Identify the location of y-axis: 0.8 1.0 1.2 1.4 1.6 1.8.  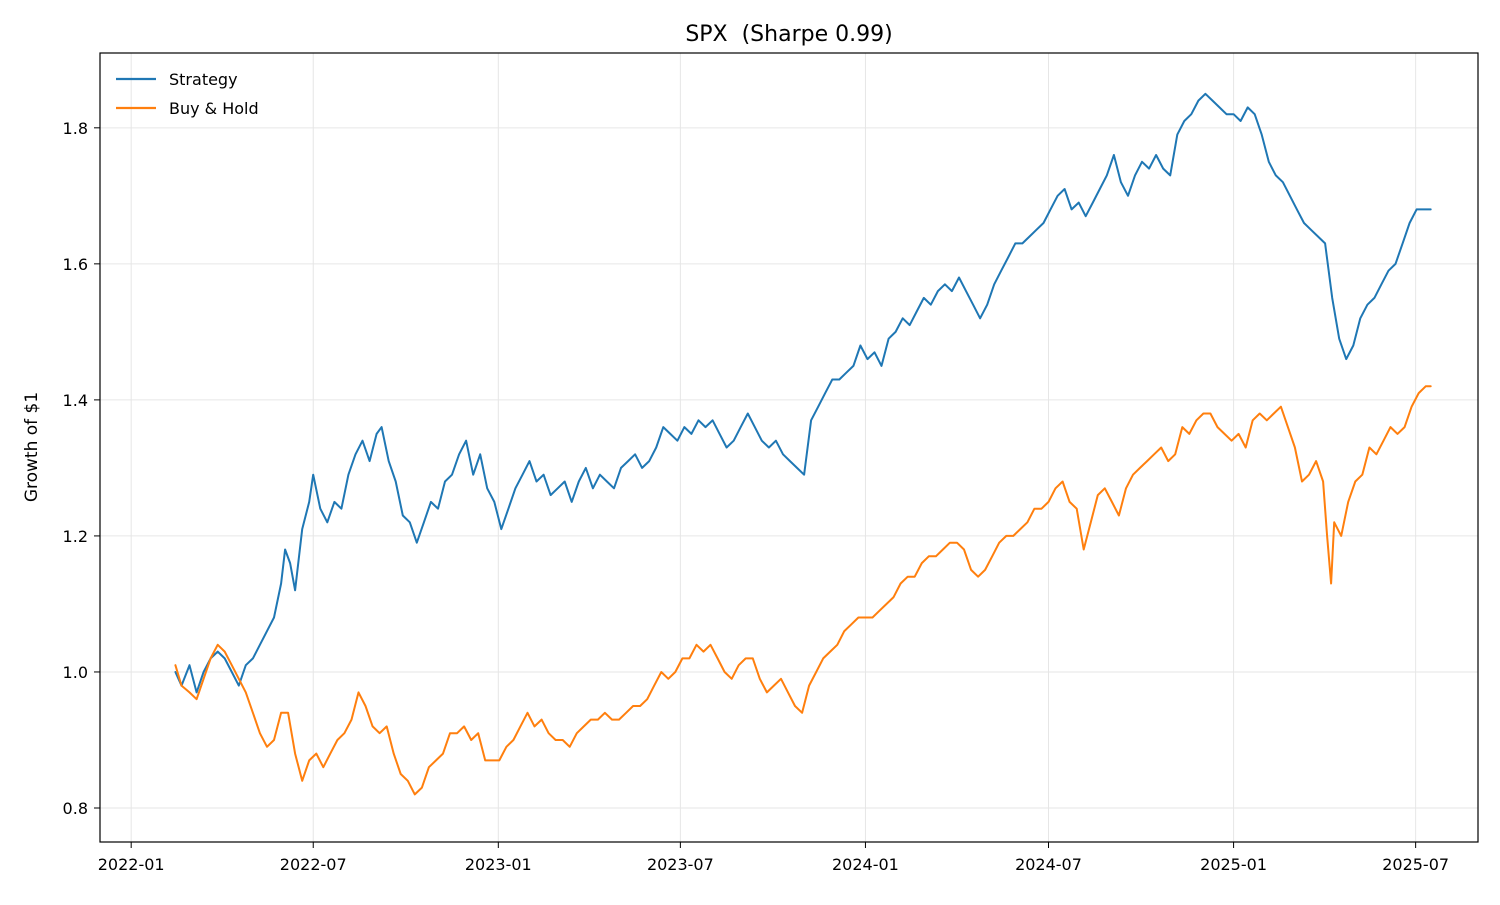
(81, 468).